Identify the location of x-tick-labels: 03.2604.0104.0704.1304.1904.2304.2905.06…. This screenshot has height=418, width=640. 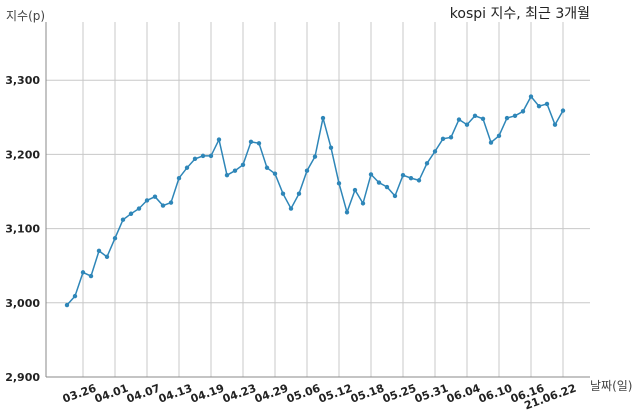
(319, 396).